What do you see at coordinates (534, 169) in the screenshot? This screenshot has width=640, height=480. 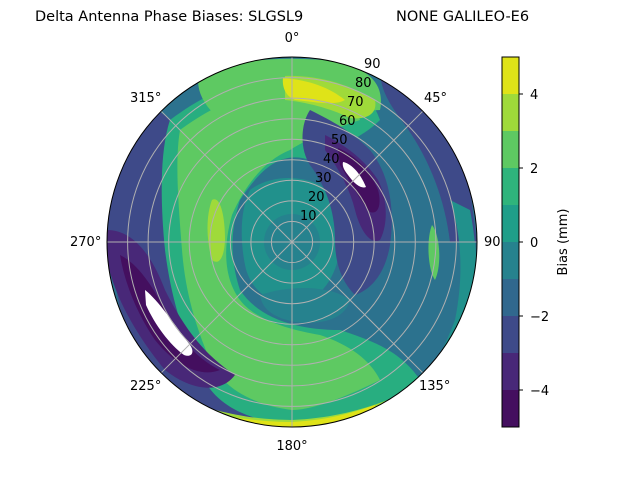 I see `colorbar-tick-2: 2` at bounding box center [534, 169].